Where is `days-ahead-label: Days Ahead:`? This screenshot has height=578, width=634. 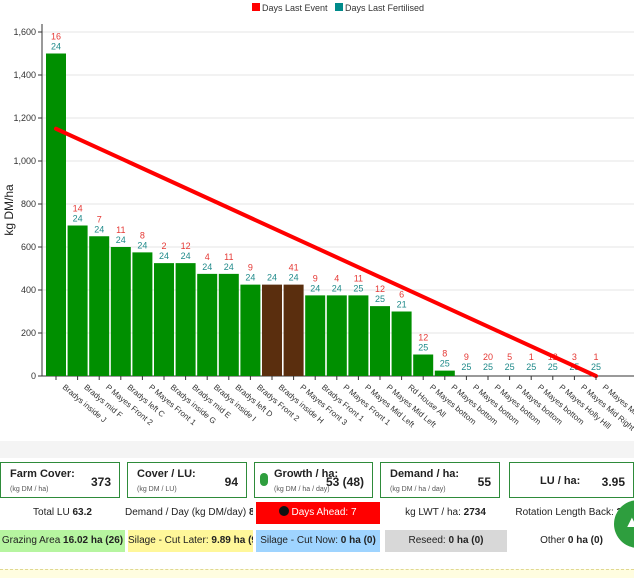 days-ahead-label: Days Ahead: is located at coordinates (320, 512).